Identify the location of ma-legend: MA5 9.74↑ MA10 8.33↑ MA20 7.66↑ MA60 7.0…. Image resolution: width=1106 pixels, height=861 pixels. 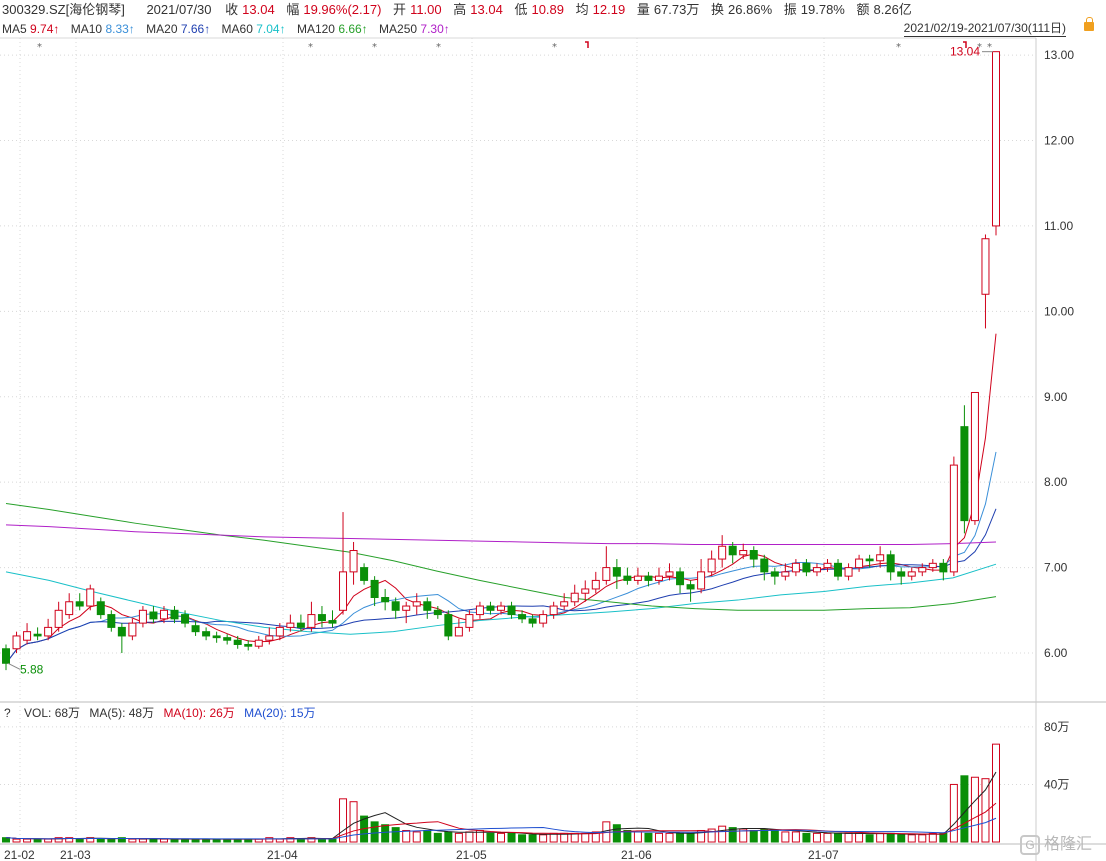
(553, 29).